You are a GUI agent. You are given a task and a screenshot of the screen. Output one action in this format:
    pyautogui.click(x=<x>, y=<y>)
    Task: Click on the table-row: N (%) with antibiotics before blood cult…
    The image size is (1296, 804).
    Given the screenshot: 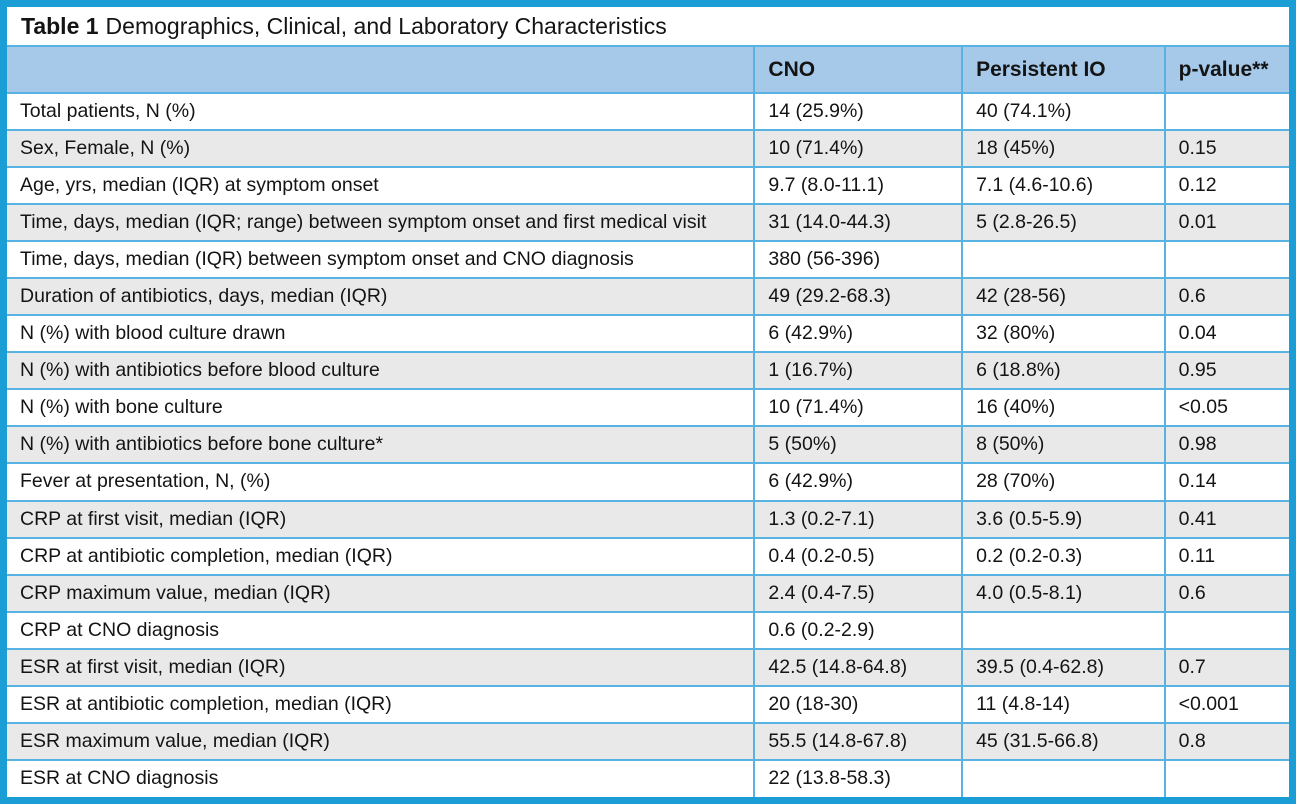 What is the action you would take?
    pyautogui.click(x=648, y=370)
    